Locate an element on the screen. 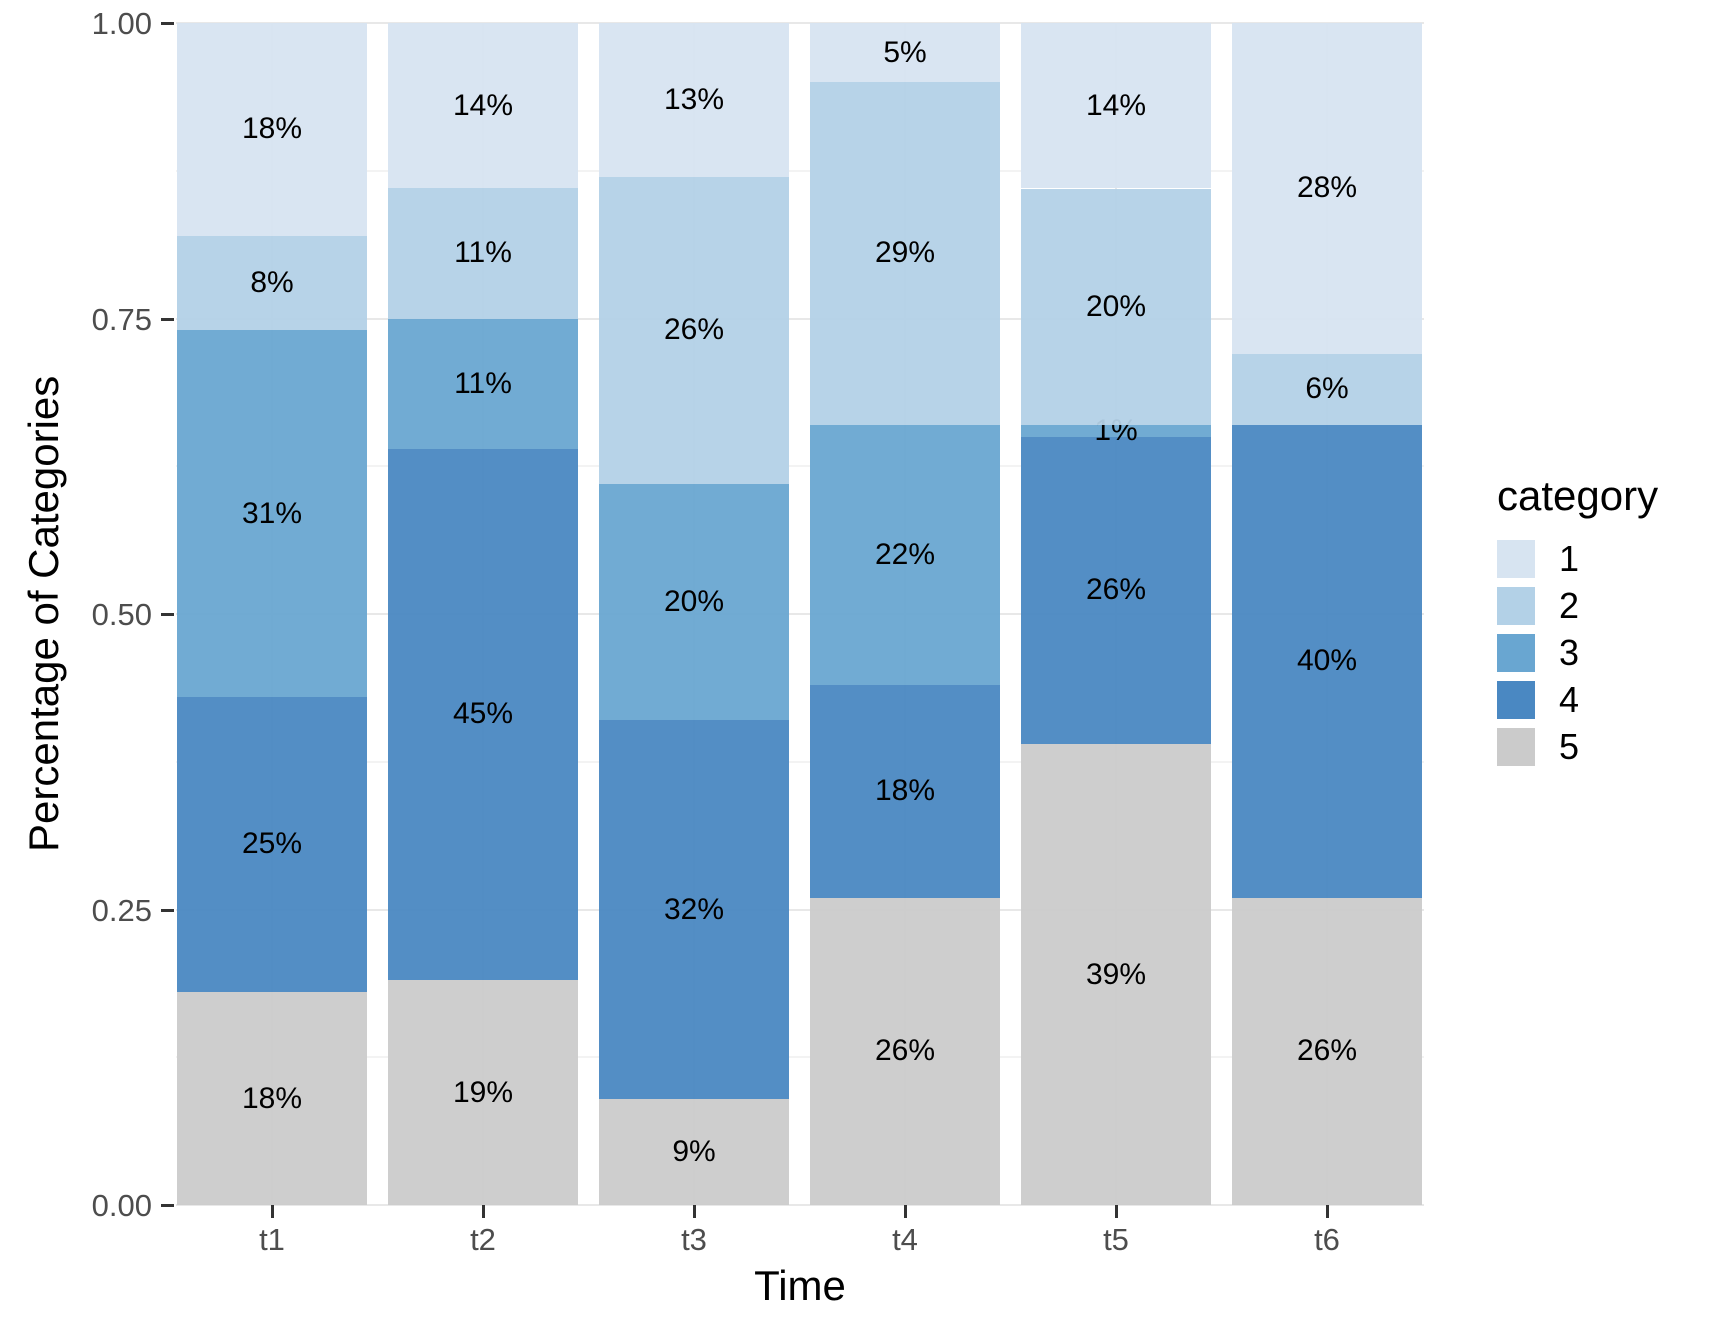  bar-t4: 26% 18% 22% 29% 5% is located at coordinates (905, 614).